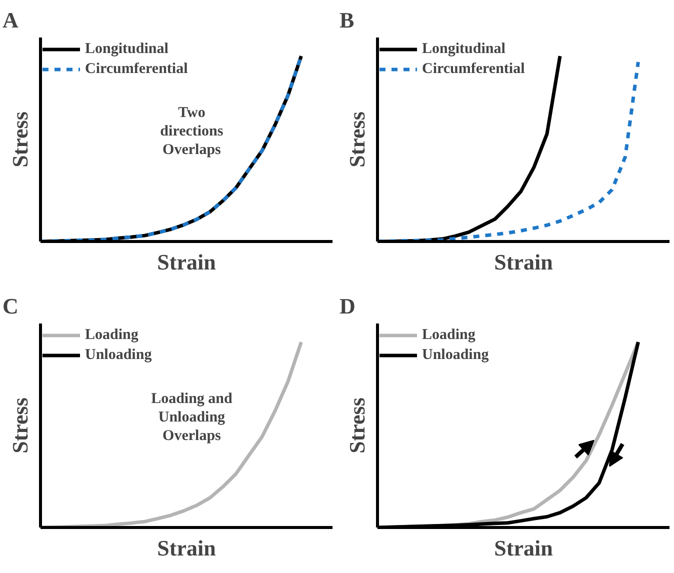  Describe the element at coordinates (192, 417) in the screenshot. I see `annotation: Loading and Unloading Overlaps` at that location.